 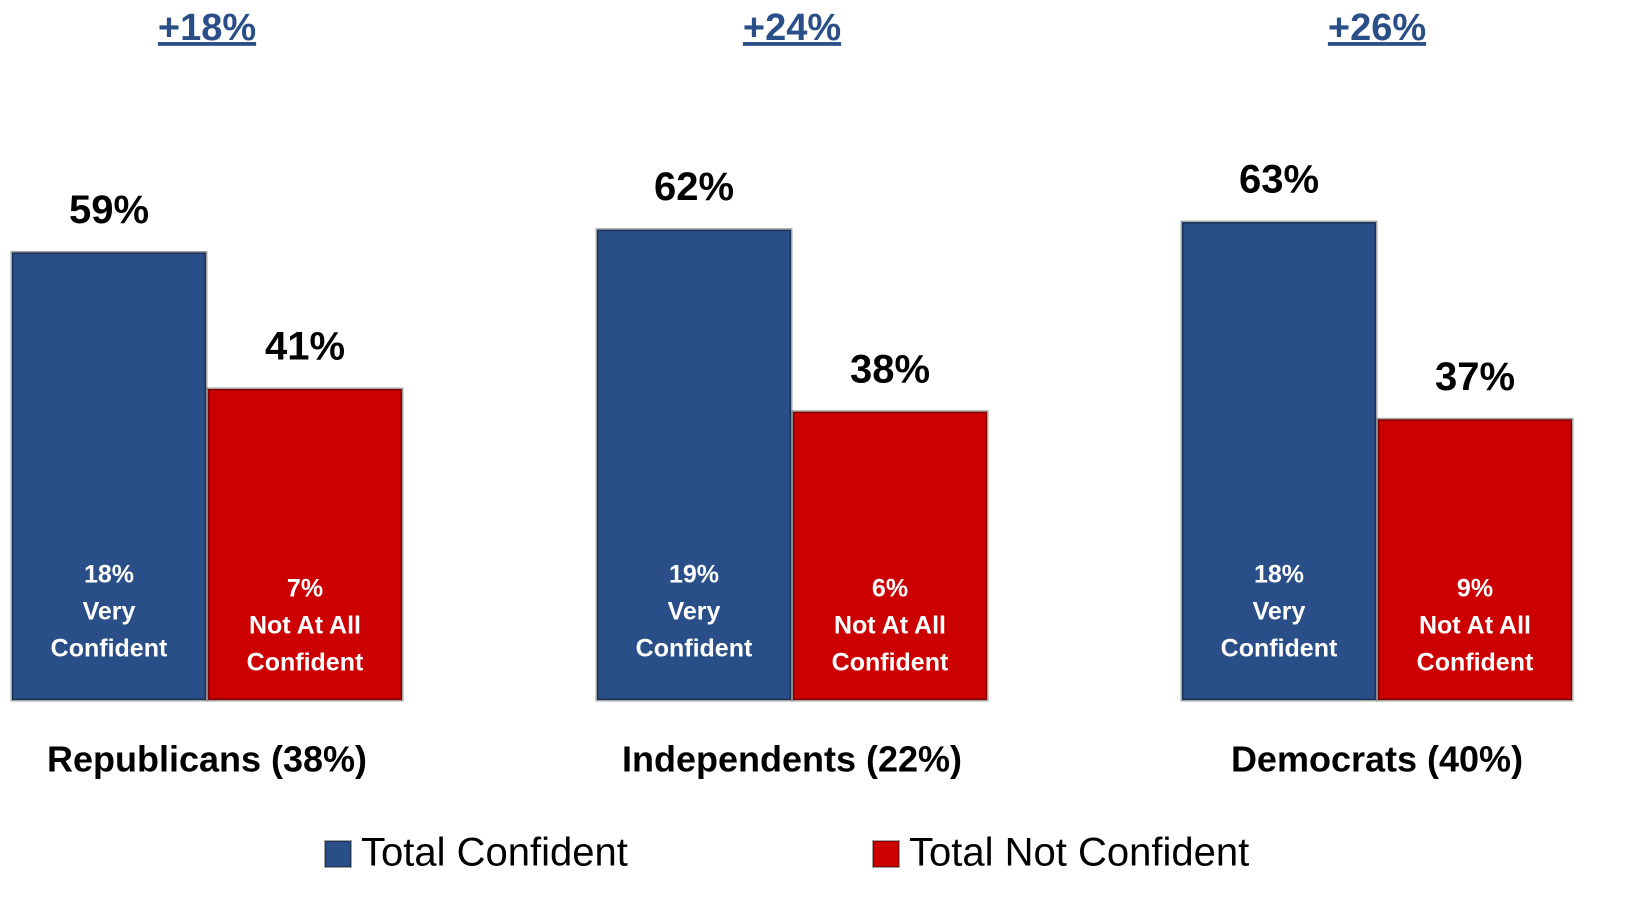 I want to click on difference-annotation: +26%, so click(x=1377, y=28).